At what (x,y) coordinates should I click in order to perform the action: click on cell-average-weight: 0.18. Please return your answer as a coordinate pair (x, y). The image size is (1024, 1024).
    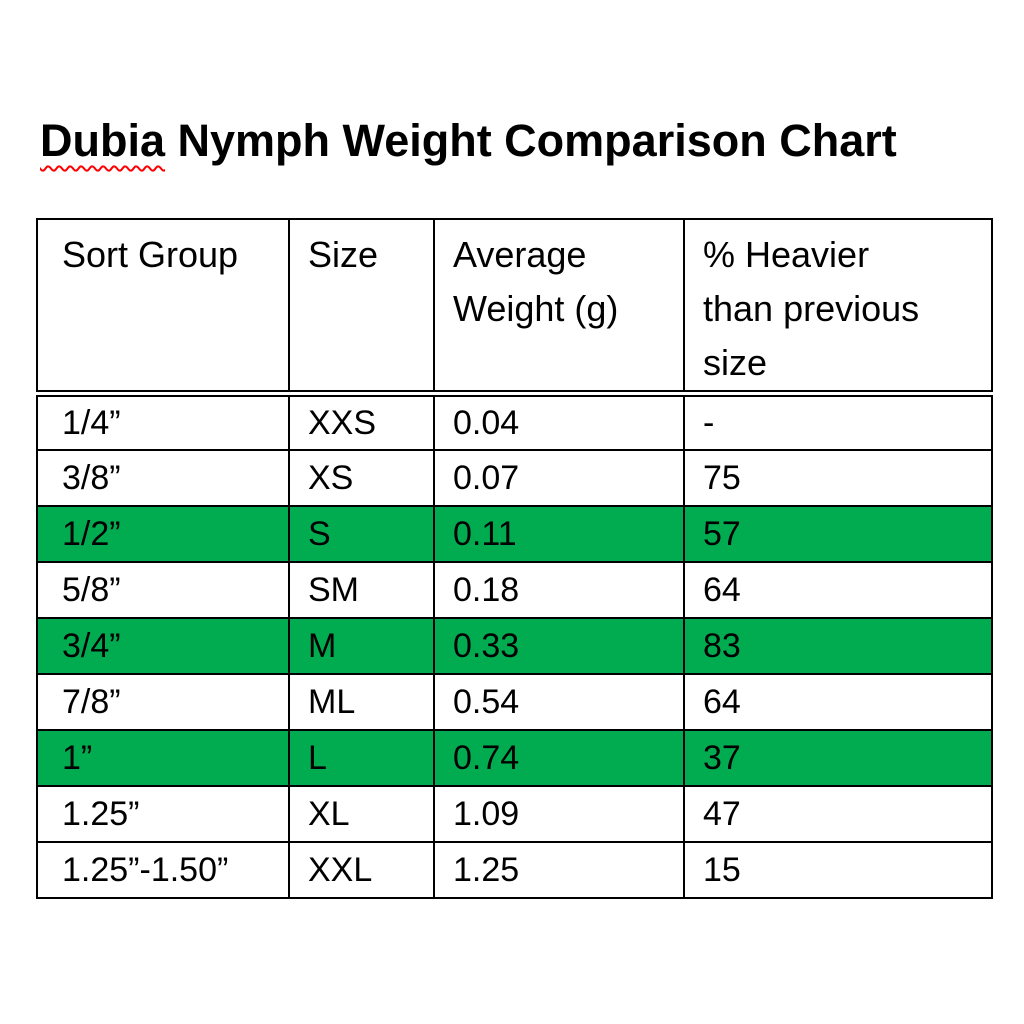
    Looking at the image, I should click on (559, 589).